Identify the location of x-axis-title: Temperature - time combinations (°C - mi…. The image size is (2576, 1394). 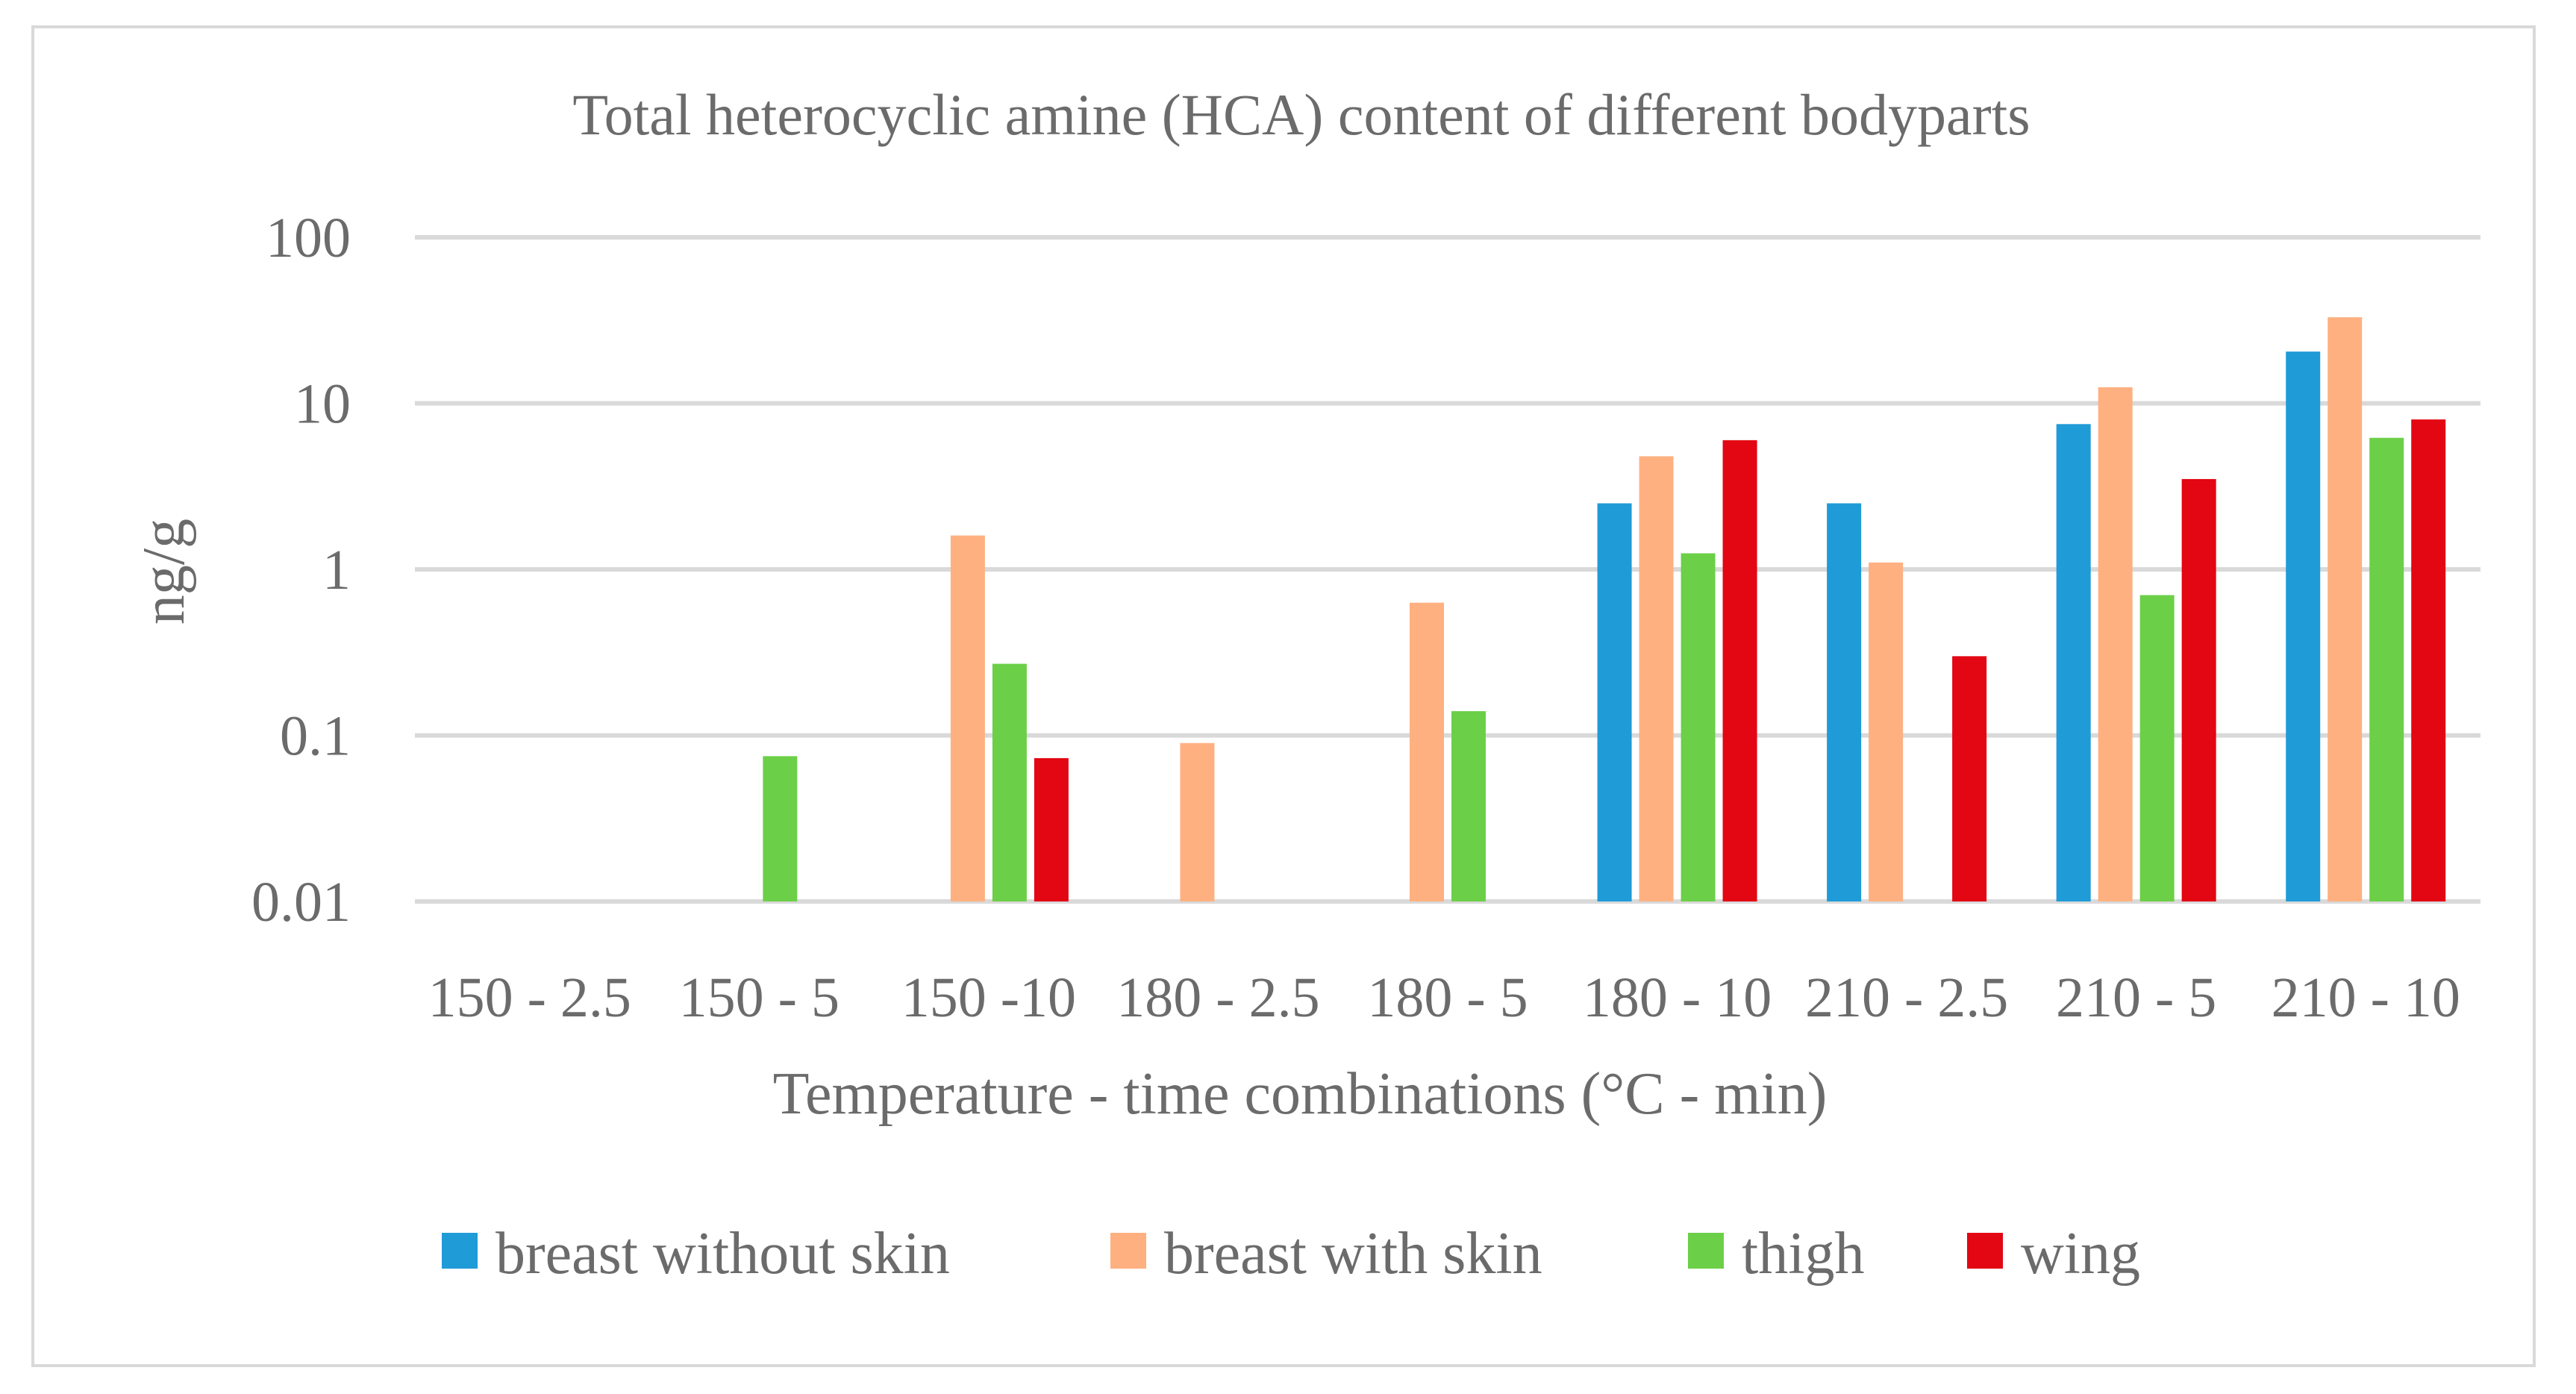
(1300, 1094).